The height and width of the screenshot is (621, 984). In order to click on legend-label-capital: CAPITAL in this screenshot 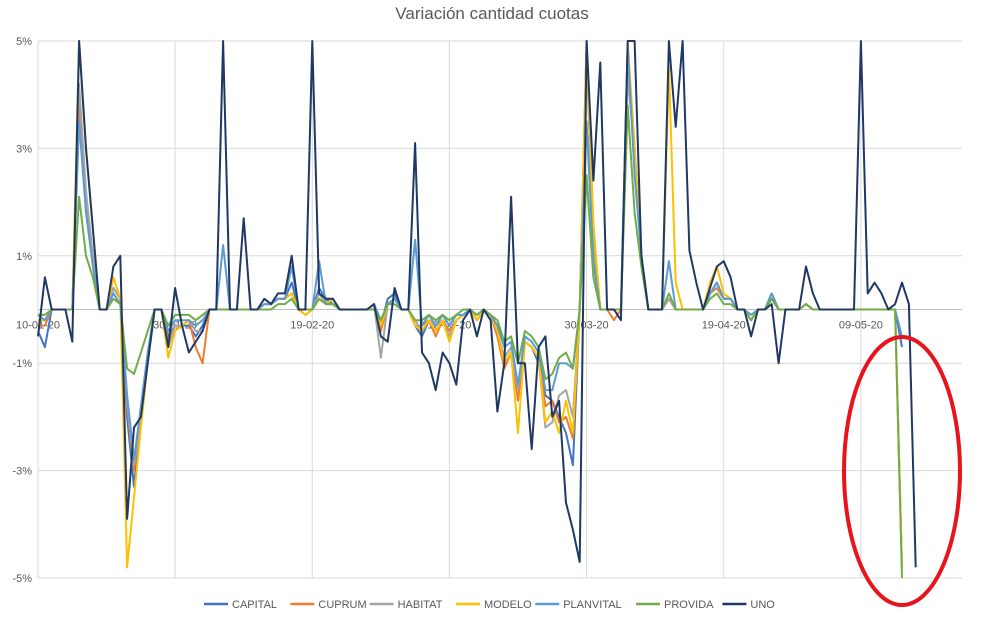, I will do `click(254, 605)`.